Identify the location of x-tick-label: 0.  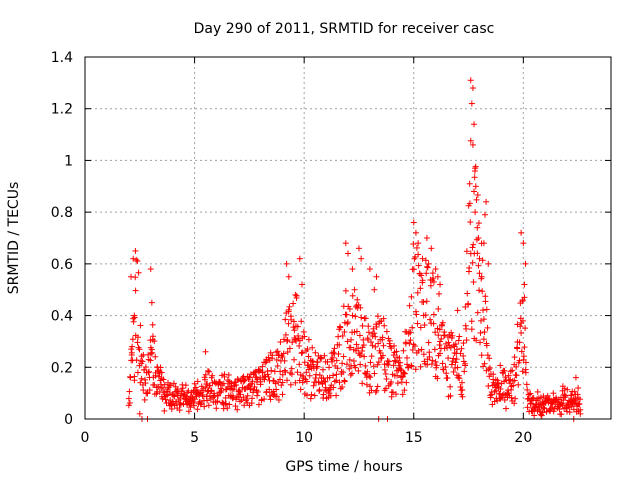
(85, 438).